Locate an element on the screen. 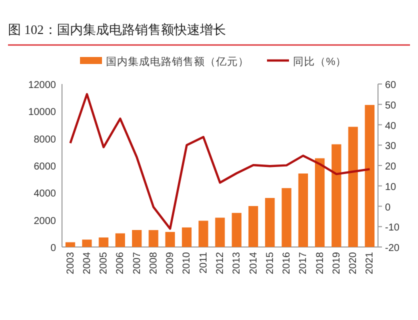 The height and width of the screenshot is (320, 418). y2-tick-label: 60 is located at coordinates (391, 85).